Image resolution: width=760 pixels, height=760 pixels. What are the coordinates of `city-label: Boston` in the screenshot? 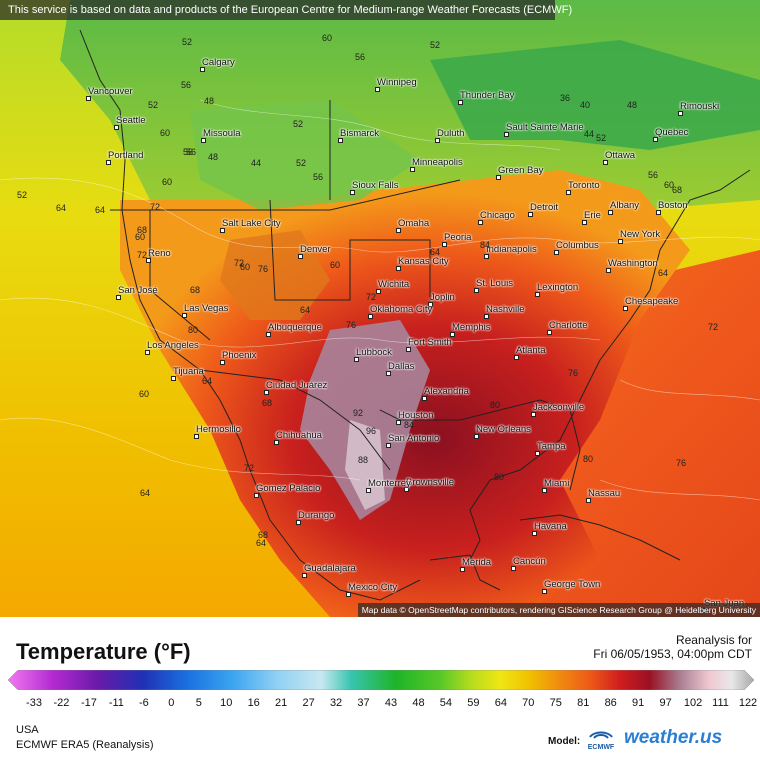 It's located at (673, 205).